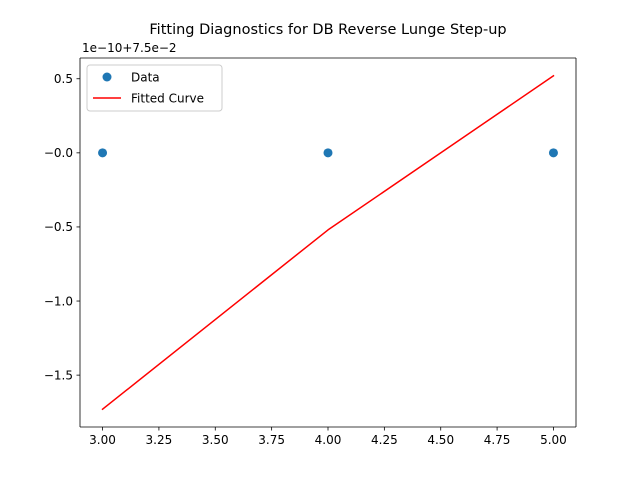 Image resolution: width=640 pixels, height=480 pixels. Describe the element at coordinates (553, 440) in the screenshot. I see `x-tick-label: 5.00` at that location.